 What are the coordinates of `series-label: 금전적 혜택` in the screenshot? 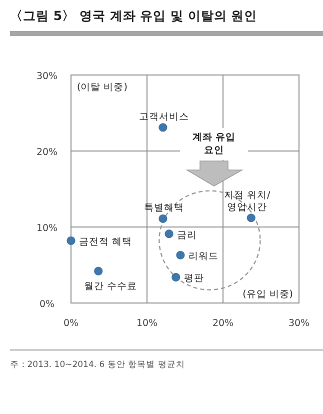 It's located at (105, 242).